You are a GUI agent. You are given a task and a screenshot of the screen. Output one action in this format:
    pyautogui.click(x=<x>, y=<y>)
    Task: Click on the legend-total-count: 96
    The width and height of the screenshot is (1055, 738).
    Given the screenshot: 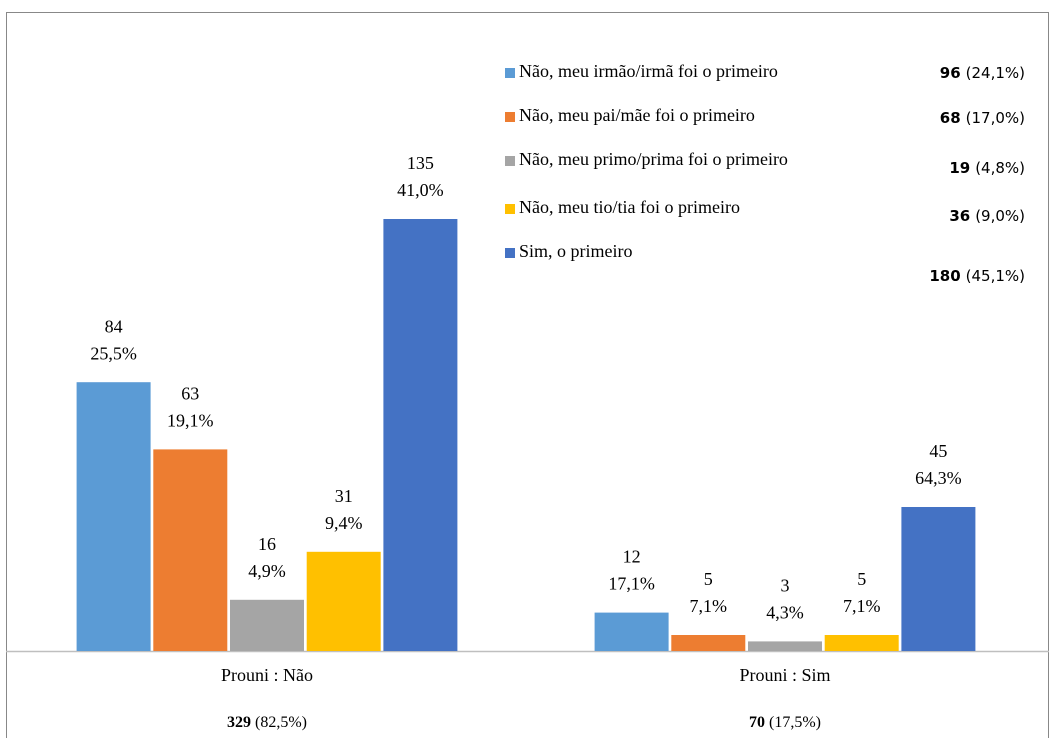 What is the action you would take?
    pyautogui.click(x=950, y=73)
    